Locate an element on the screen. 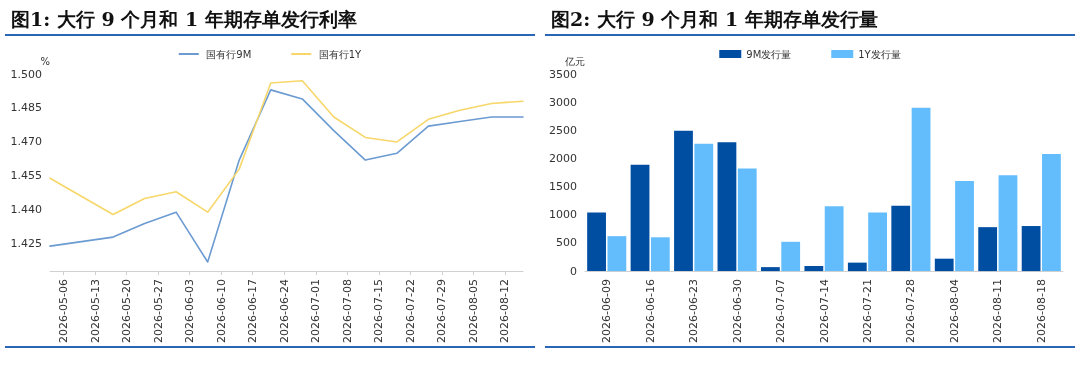 Image resolution: width=1080 pixels, height=387 pixels. x-tick-label: 2026-07-21 is located at coordinates (867, 311).